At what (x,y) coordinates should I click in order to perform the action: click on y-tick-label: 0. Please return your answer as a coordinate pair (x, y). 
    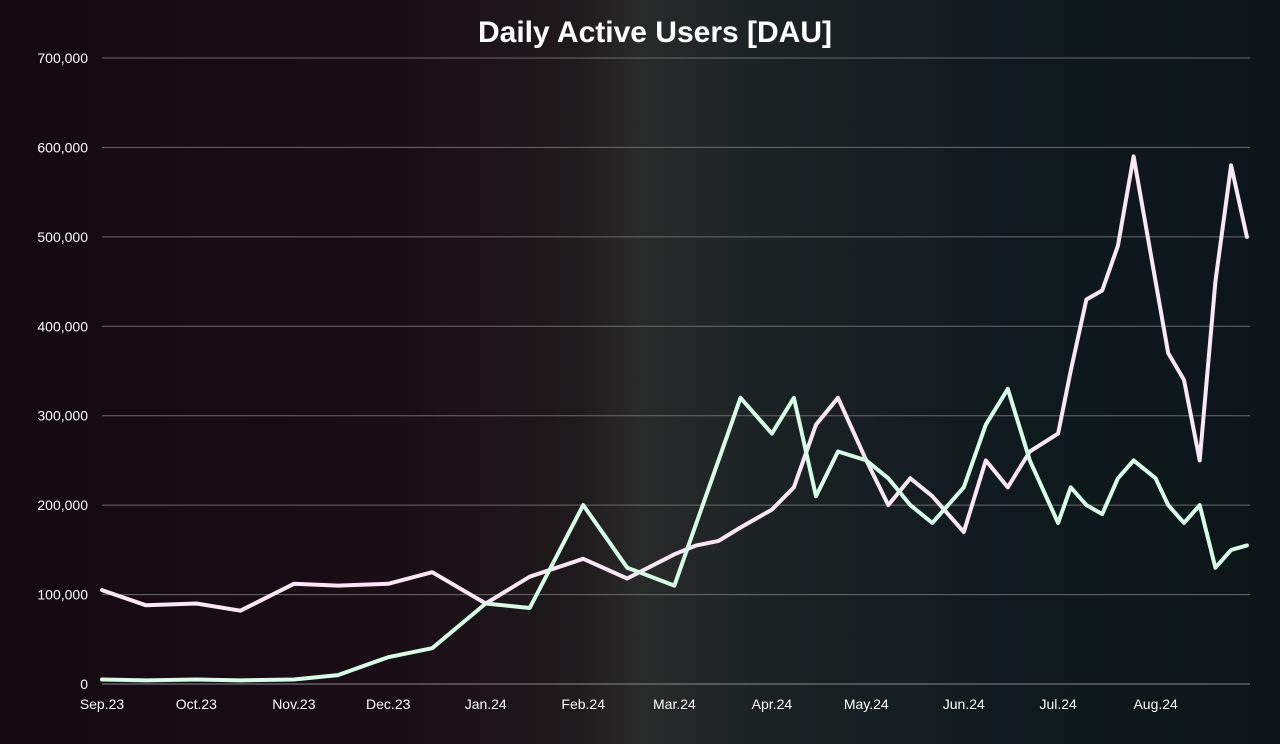
    Looking at the image, I should click on (84, 684).